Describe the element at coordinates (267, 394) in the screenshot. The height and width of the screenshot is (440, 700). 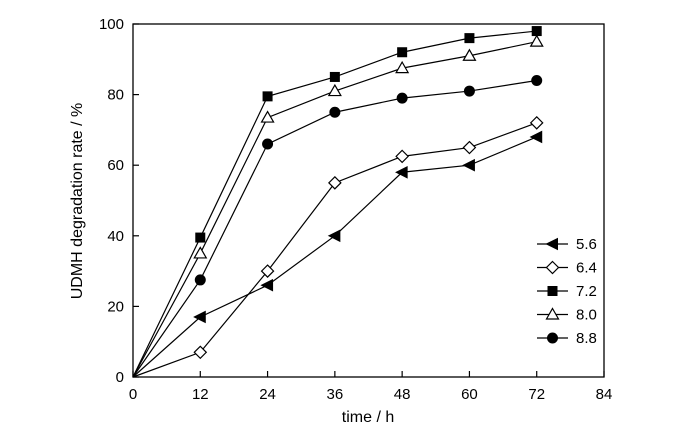
I see `x-tick-label: 24` at that location.